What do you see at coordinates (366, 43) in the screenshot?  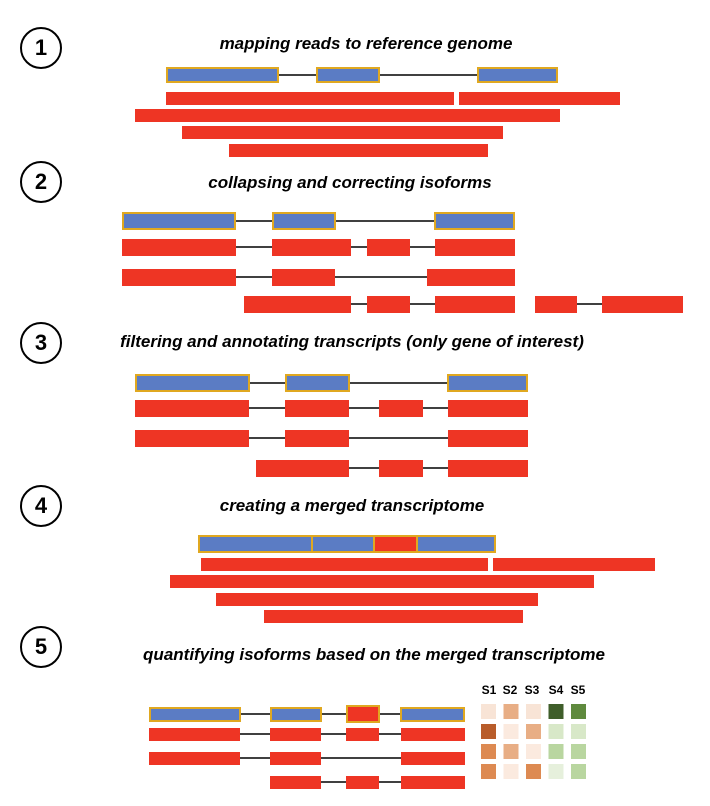 I see `step-1-title: mapping reads to reference genome` at bounding box center [366, 43].